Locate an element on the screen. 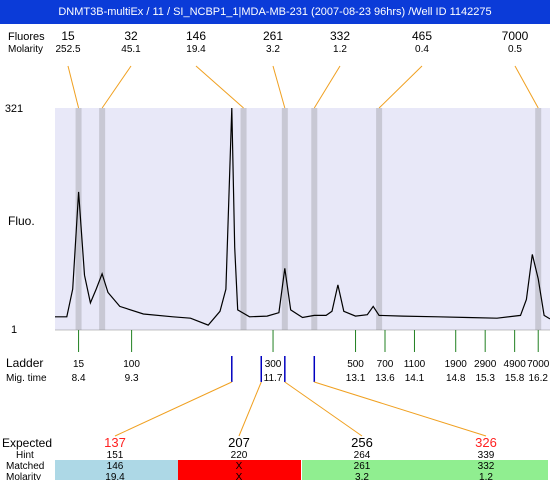 This screenshot has height=480, width=550. peak-molarity-label: 45.1 is located at coordinates (131, 49).